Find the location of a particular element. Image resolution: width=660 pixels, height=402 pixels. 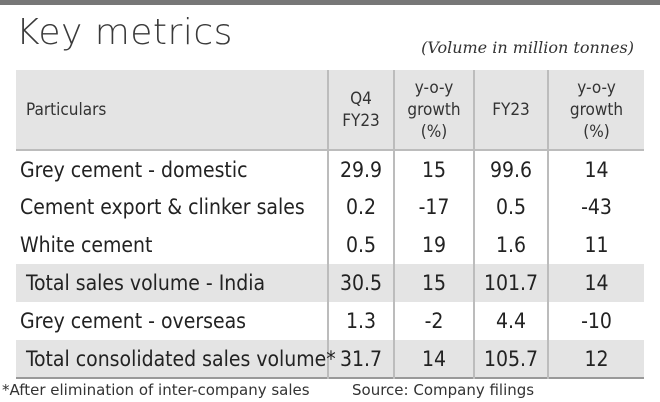

row-label: Grey cement - domestic is located at coordinates (134, 169).